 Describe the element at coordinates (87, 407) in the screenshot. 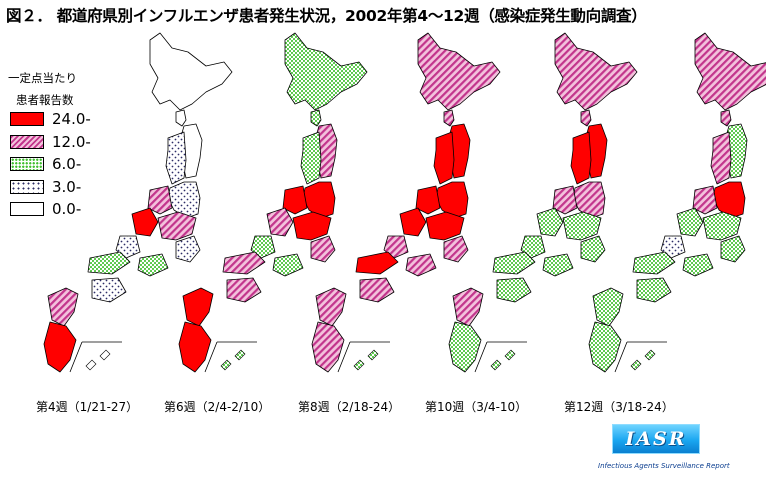

I see `week-label-4: 第4週（1/21-27）` at that location.